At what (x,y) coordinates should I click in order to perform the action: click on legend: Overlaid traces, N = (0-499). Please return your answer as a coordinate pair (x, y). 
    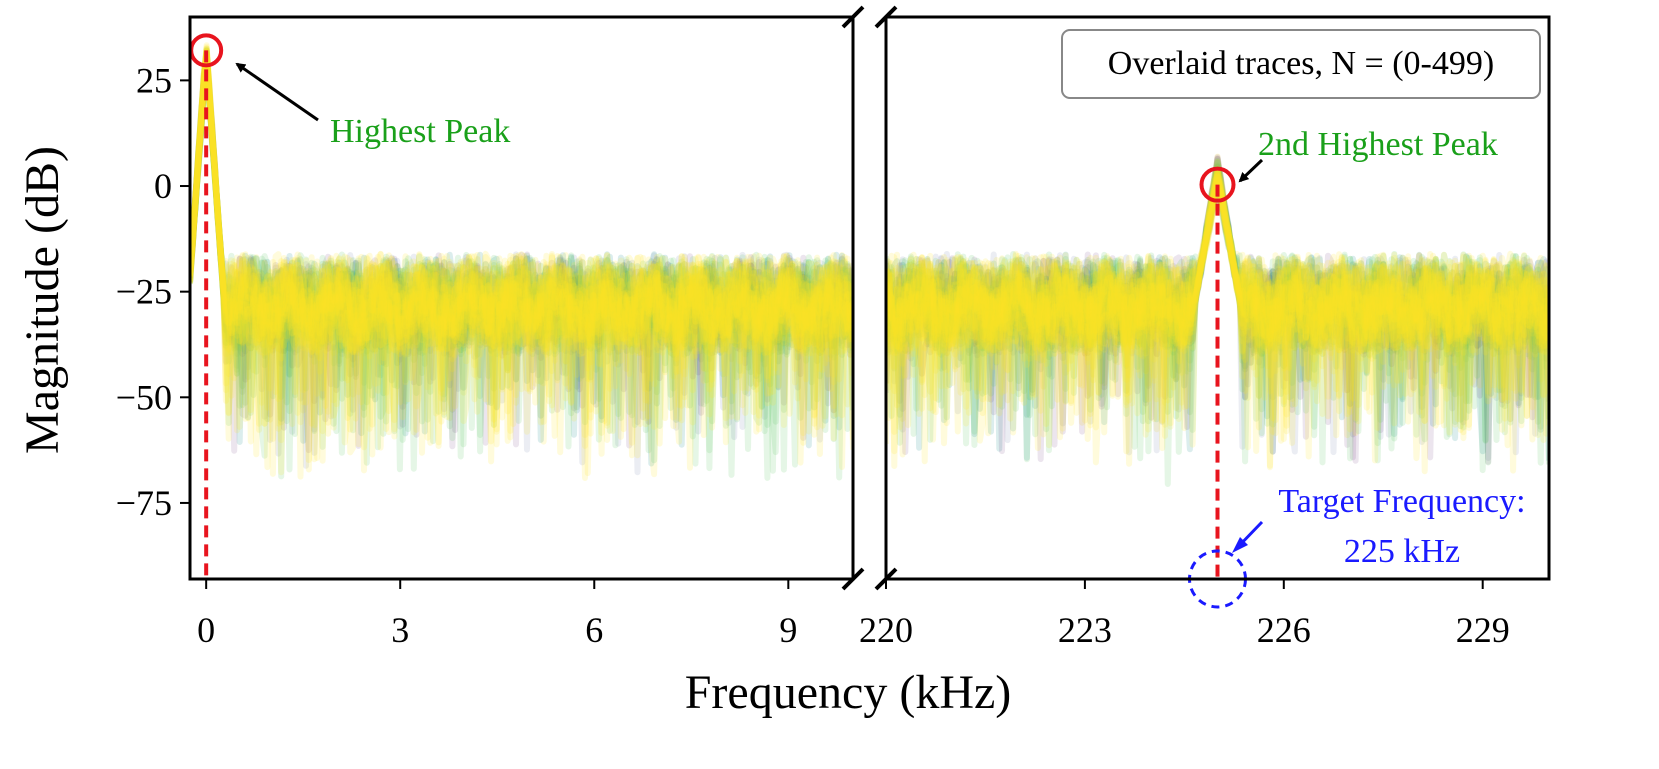
    Looking at the image, I should click on (1301, 64).